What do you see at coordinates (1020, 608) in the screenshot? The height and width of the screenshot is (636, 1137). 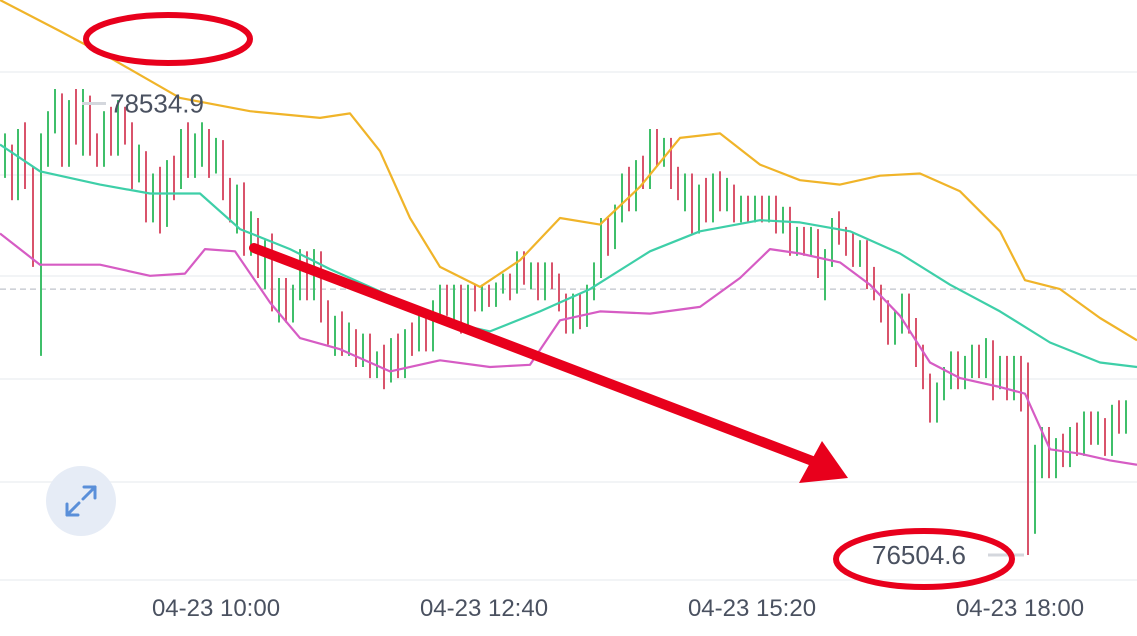 I see `x-tick-label: 04-23 18:00` at bounding box center [1020, 608].